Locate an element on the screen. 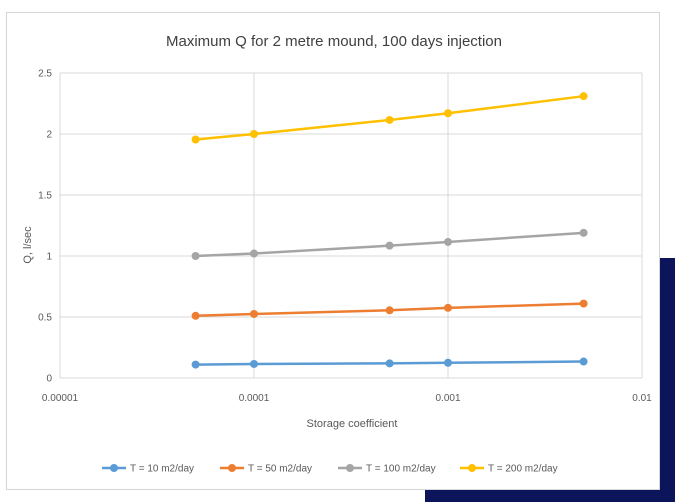 Image resolution: width=675 pixels, height=502 pixels. series-t-200-m2-day is located at coordinates (389, 118).